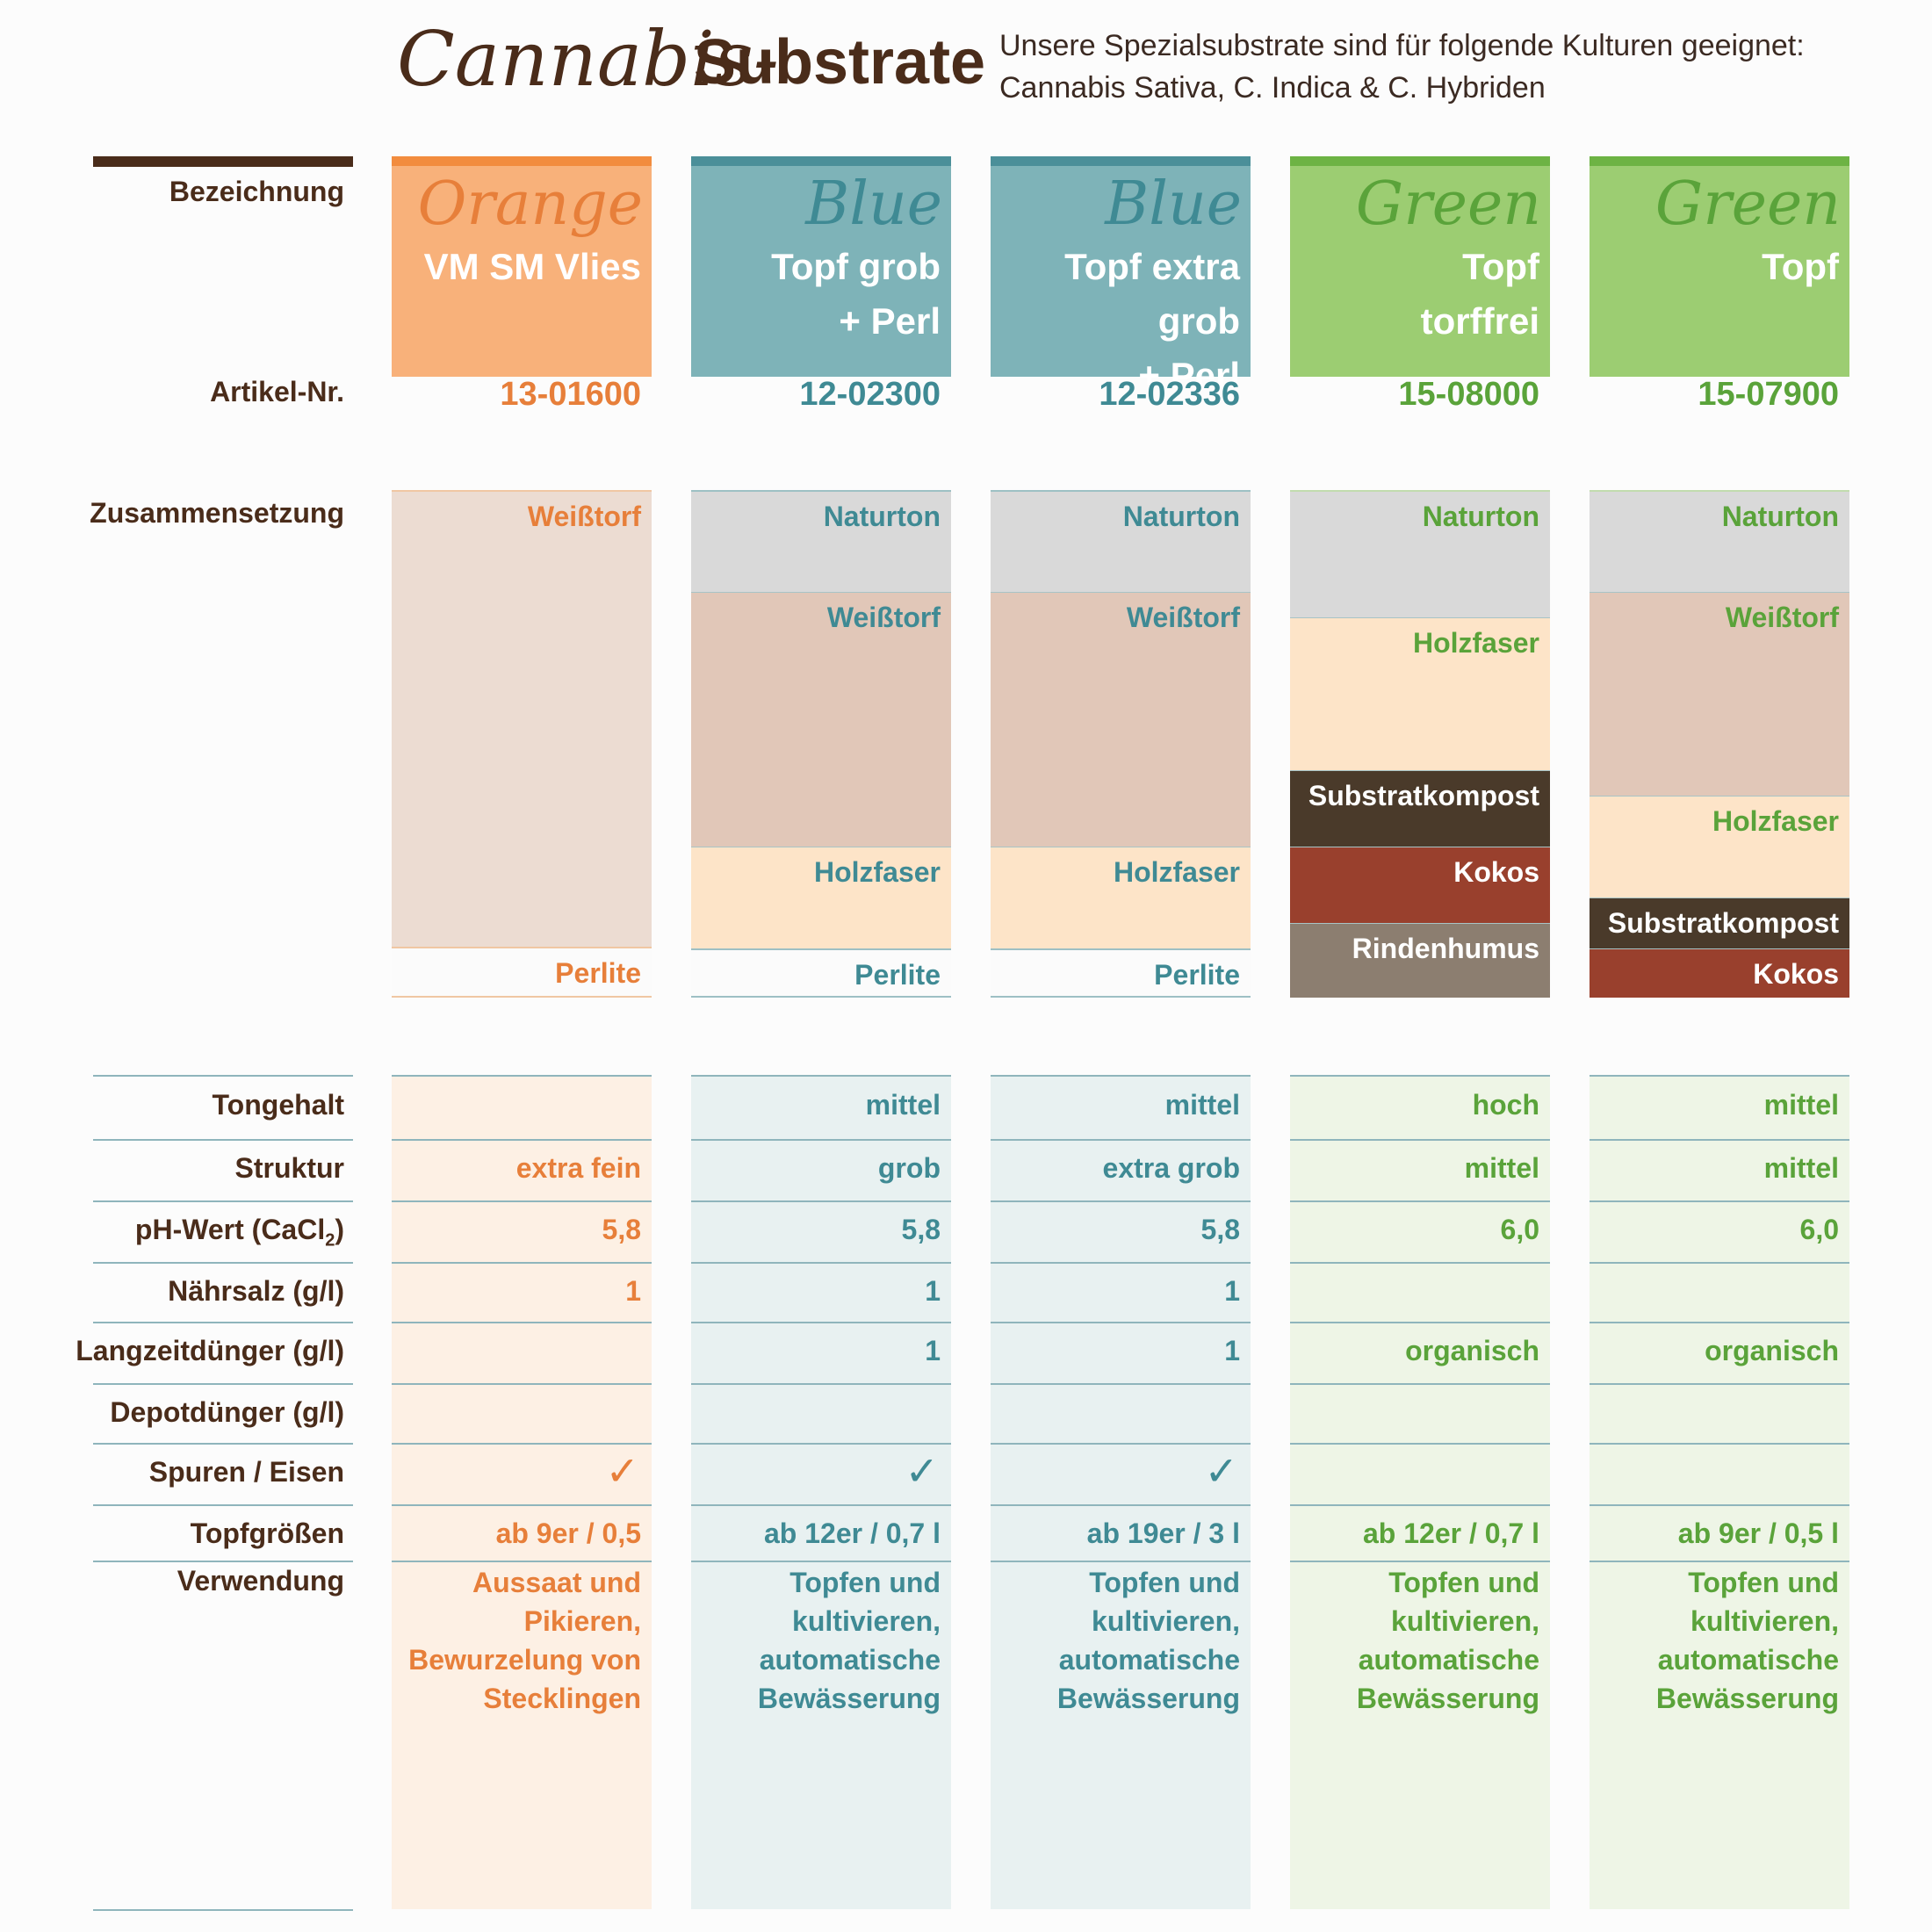 This screenshot has width=1932, height=1932. What do you see at coordinates (1472, 1350) in the screenshot?
I see `value-langzeit: organisch` at bounding box center [1472, 1350].